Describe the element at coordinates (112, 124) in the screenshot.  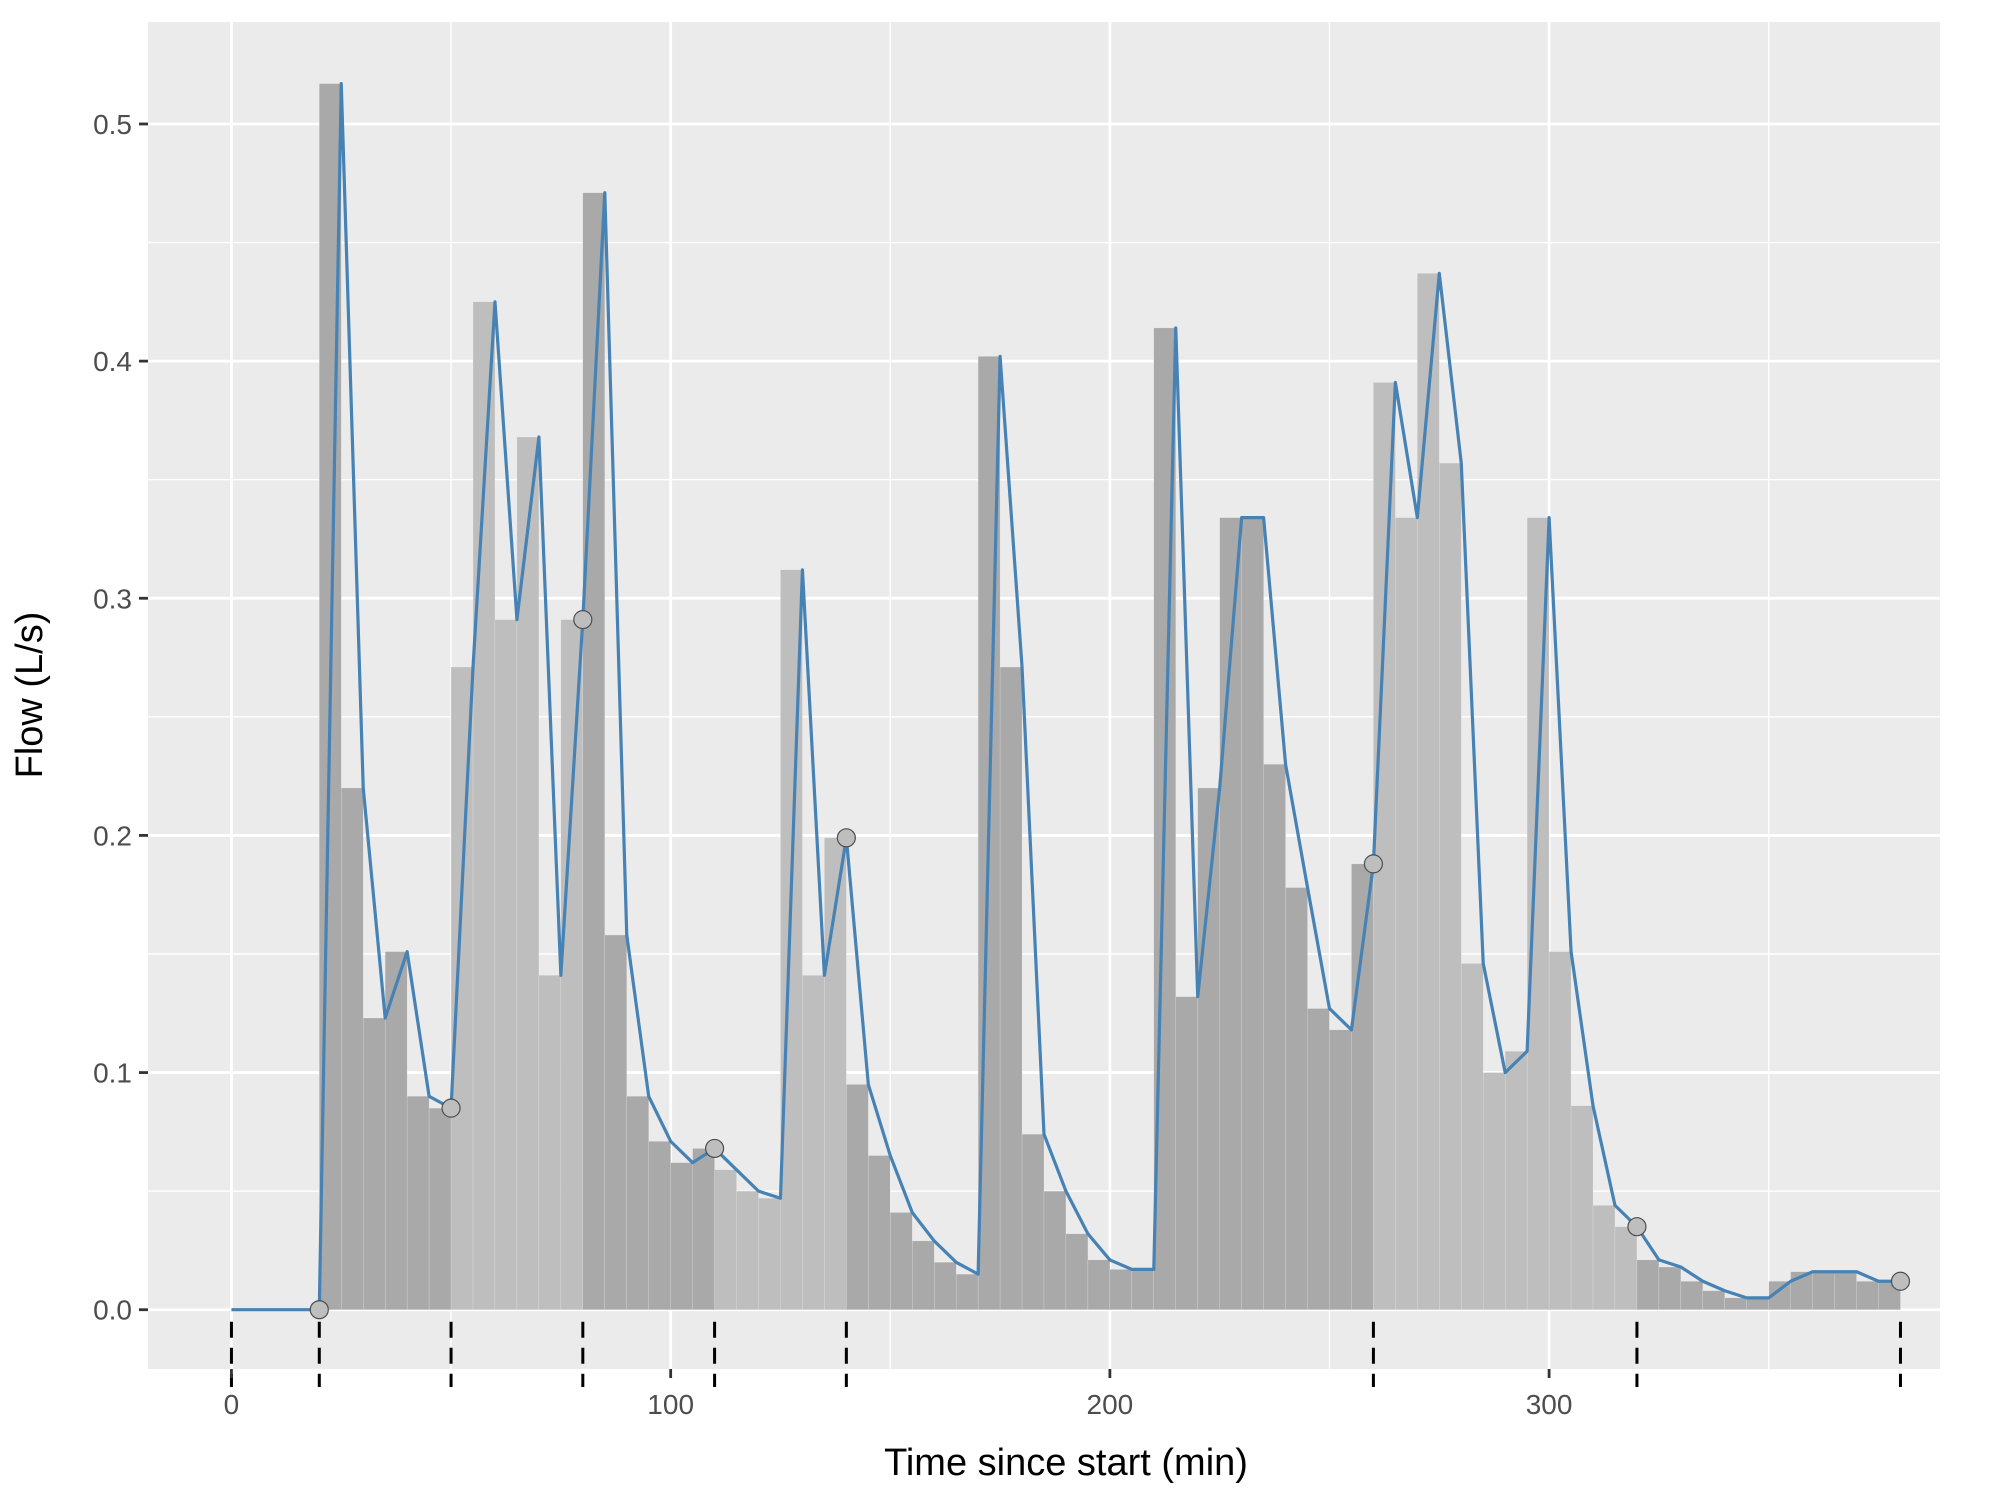
I see `y-tick-label: 0.5` at that location.